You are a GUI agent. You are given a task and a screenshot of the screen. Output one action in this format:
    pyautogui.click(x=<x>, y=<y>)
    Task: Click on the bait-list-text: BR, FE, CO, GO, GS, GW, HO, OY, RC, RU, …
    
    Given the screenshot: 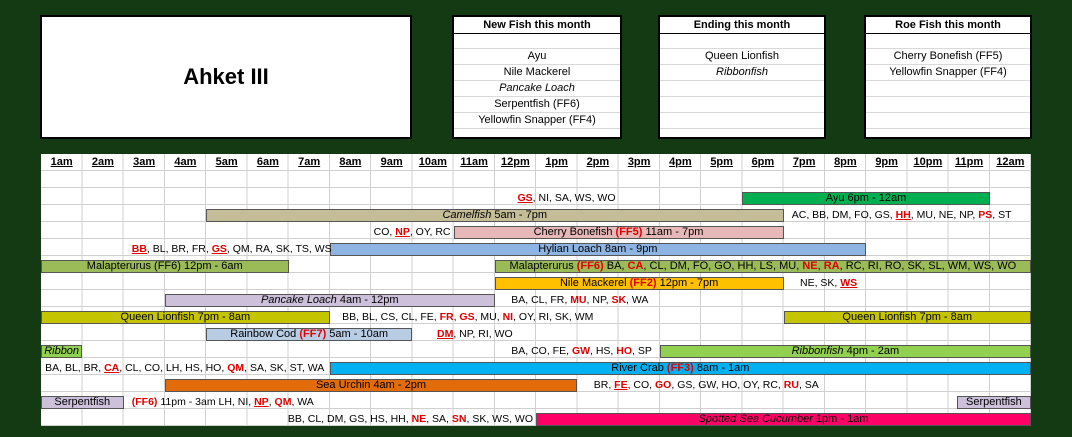 What is the action you would take?
    pyautogui.click(x=706, y=385)
    